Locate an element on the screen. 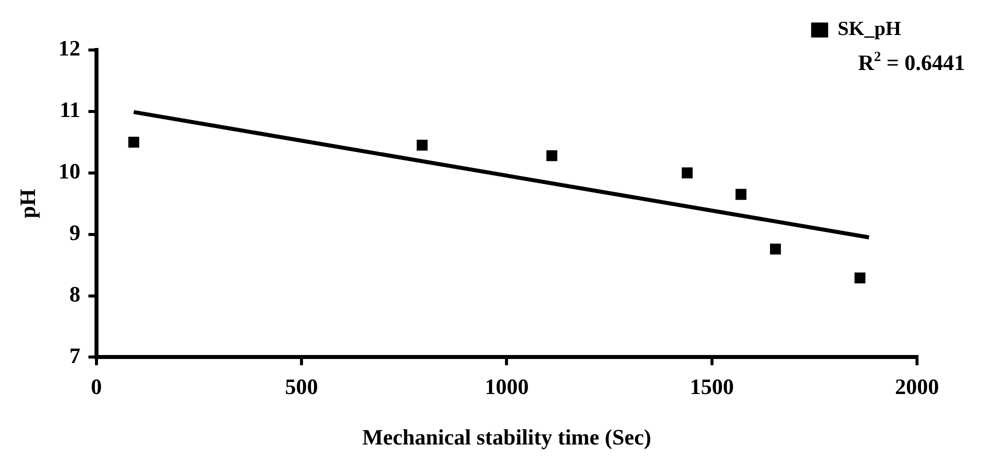  x-tick-label: 0 is located at coordinates (96, 387).